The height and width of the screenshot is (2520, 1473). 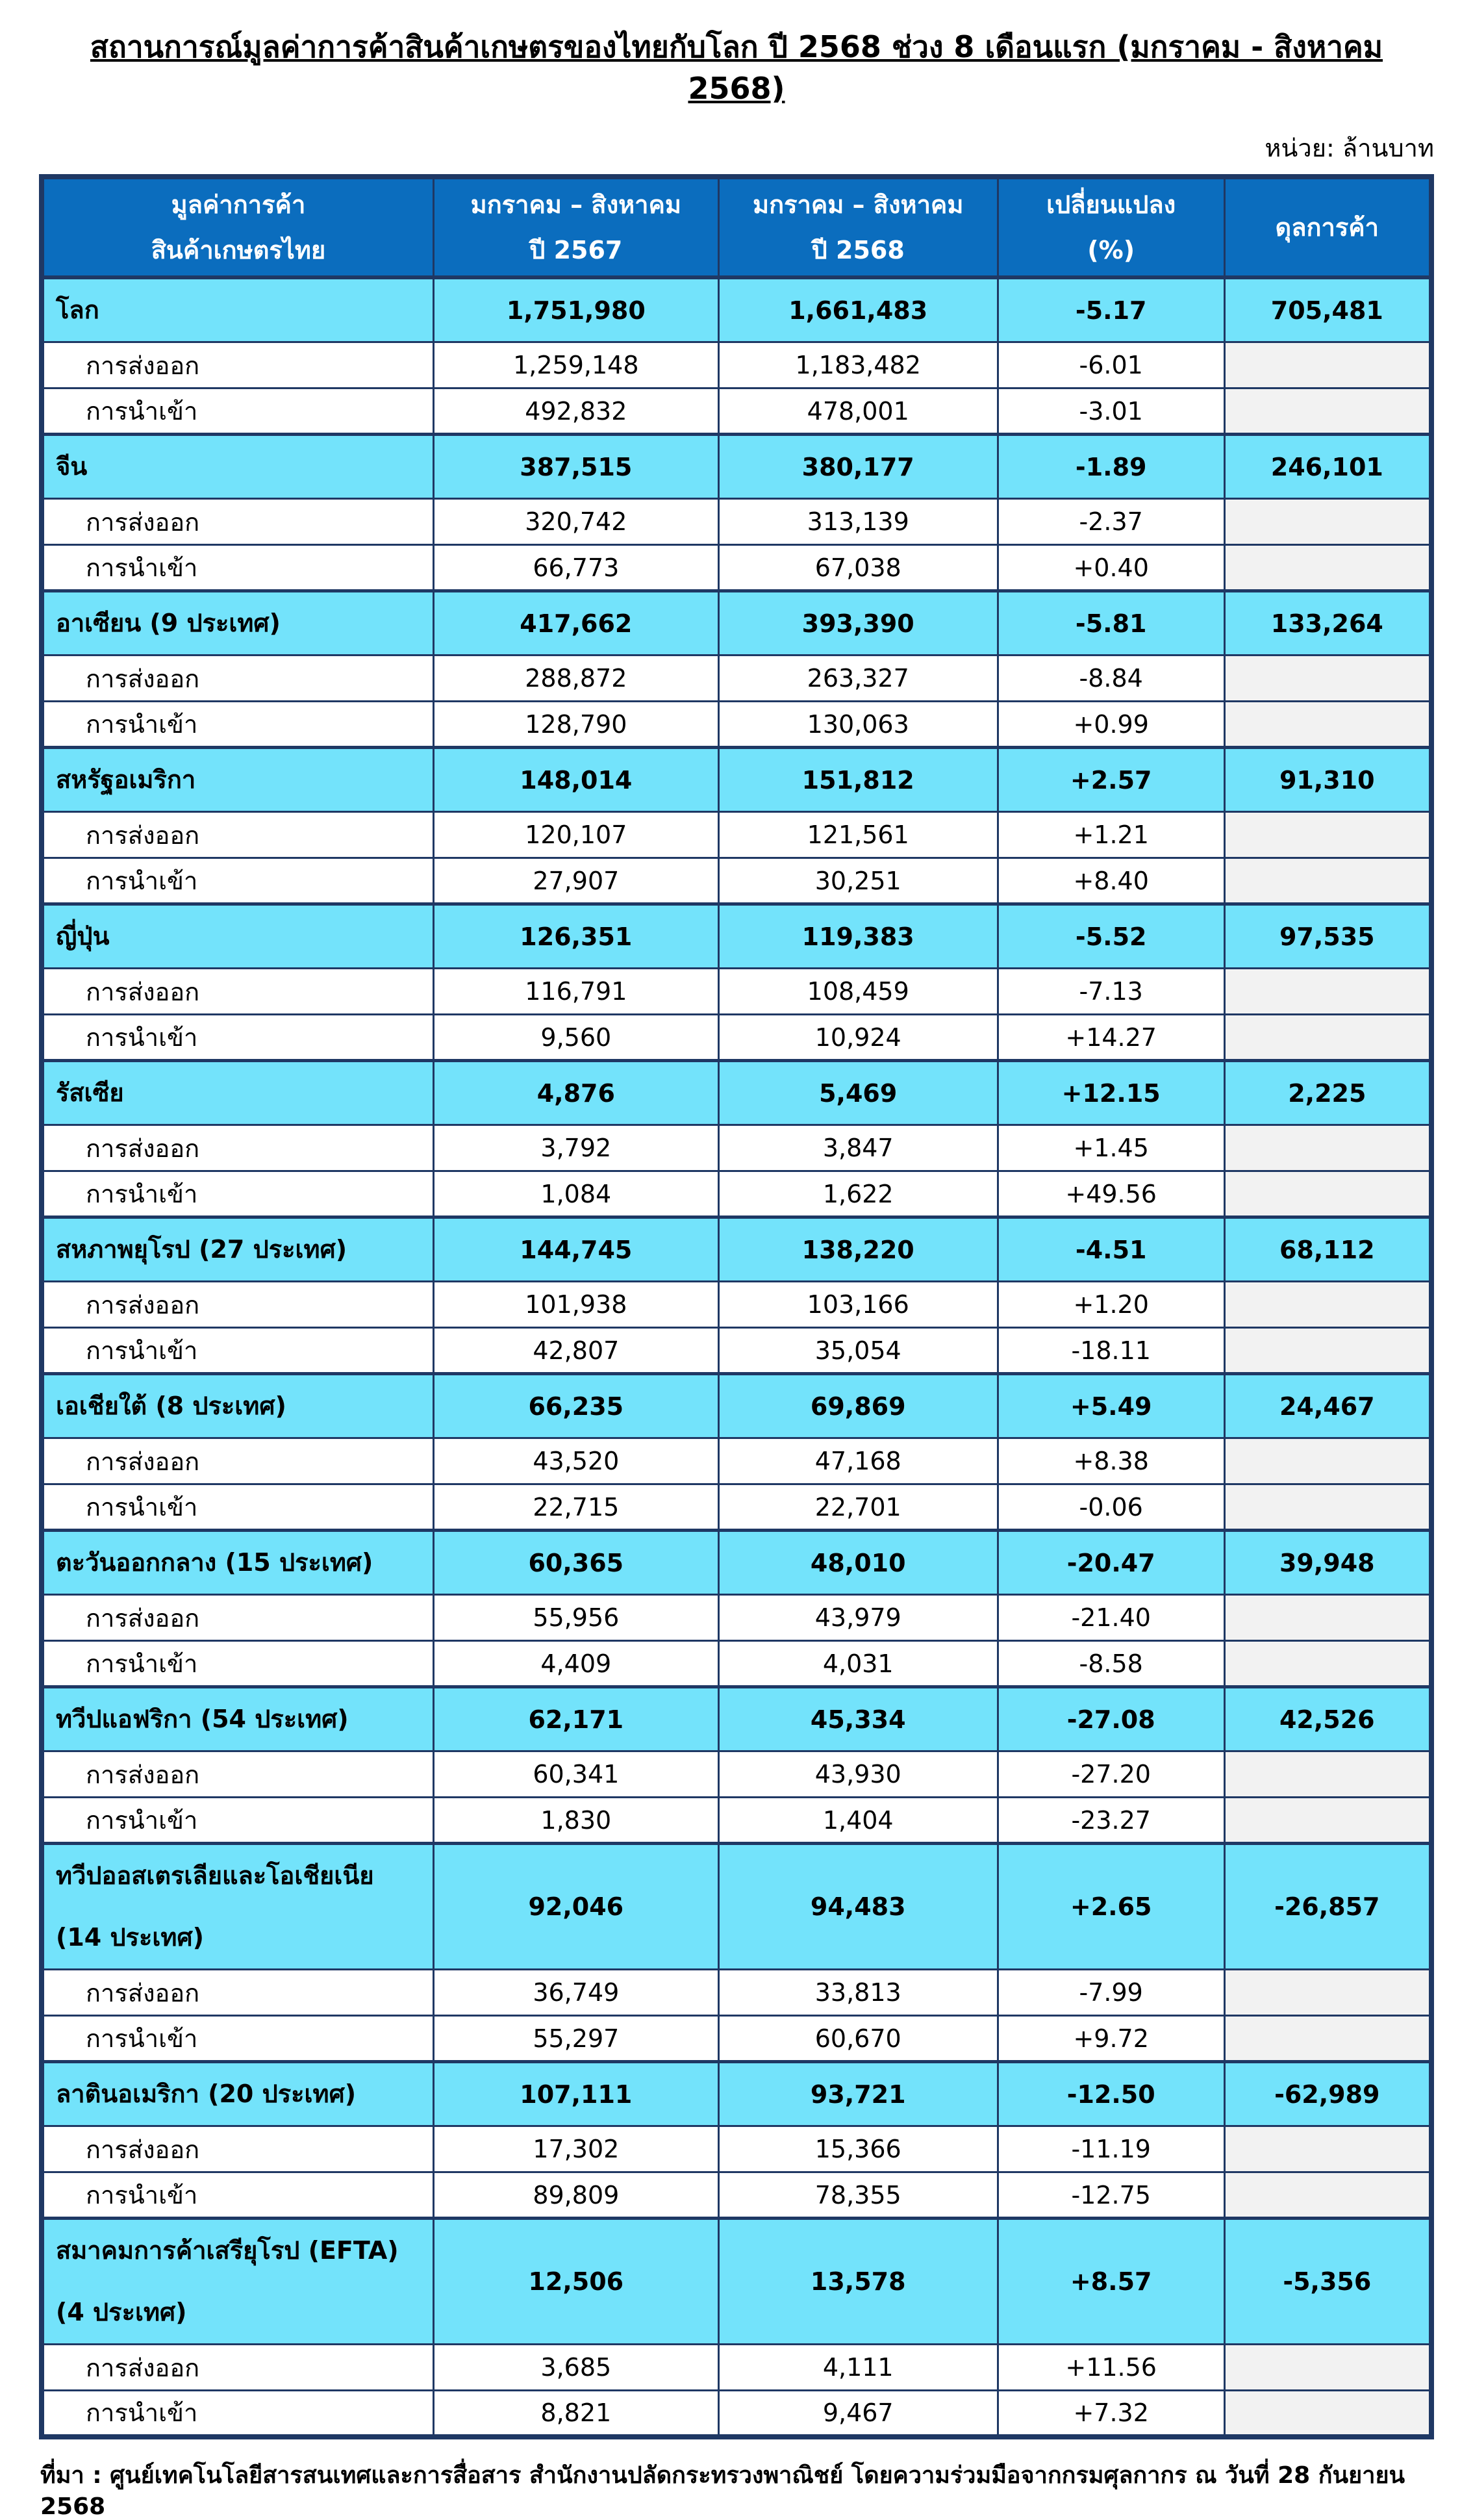 What do you see at coordinates (1328, 1718) in the screenshot?
I see `region-trade-balance: 42,526` at bounding box center [1328, 1718].